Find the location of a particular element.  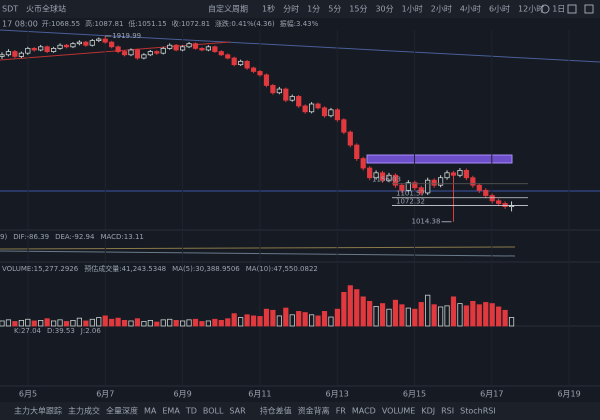

period-button: 2小时 is located at coordinates (441, 9).